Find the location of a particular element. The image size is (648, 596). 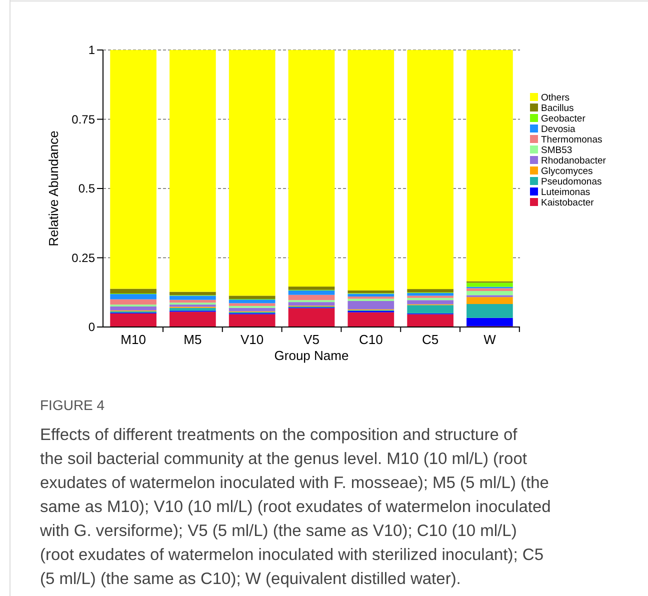

x-axis-title: Group Name is located at coordinates (311, 355).